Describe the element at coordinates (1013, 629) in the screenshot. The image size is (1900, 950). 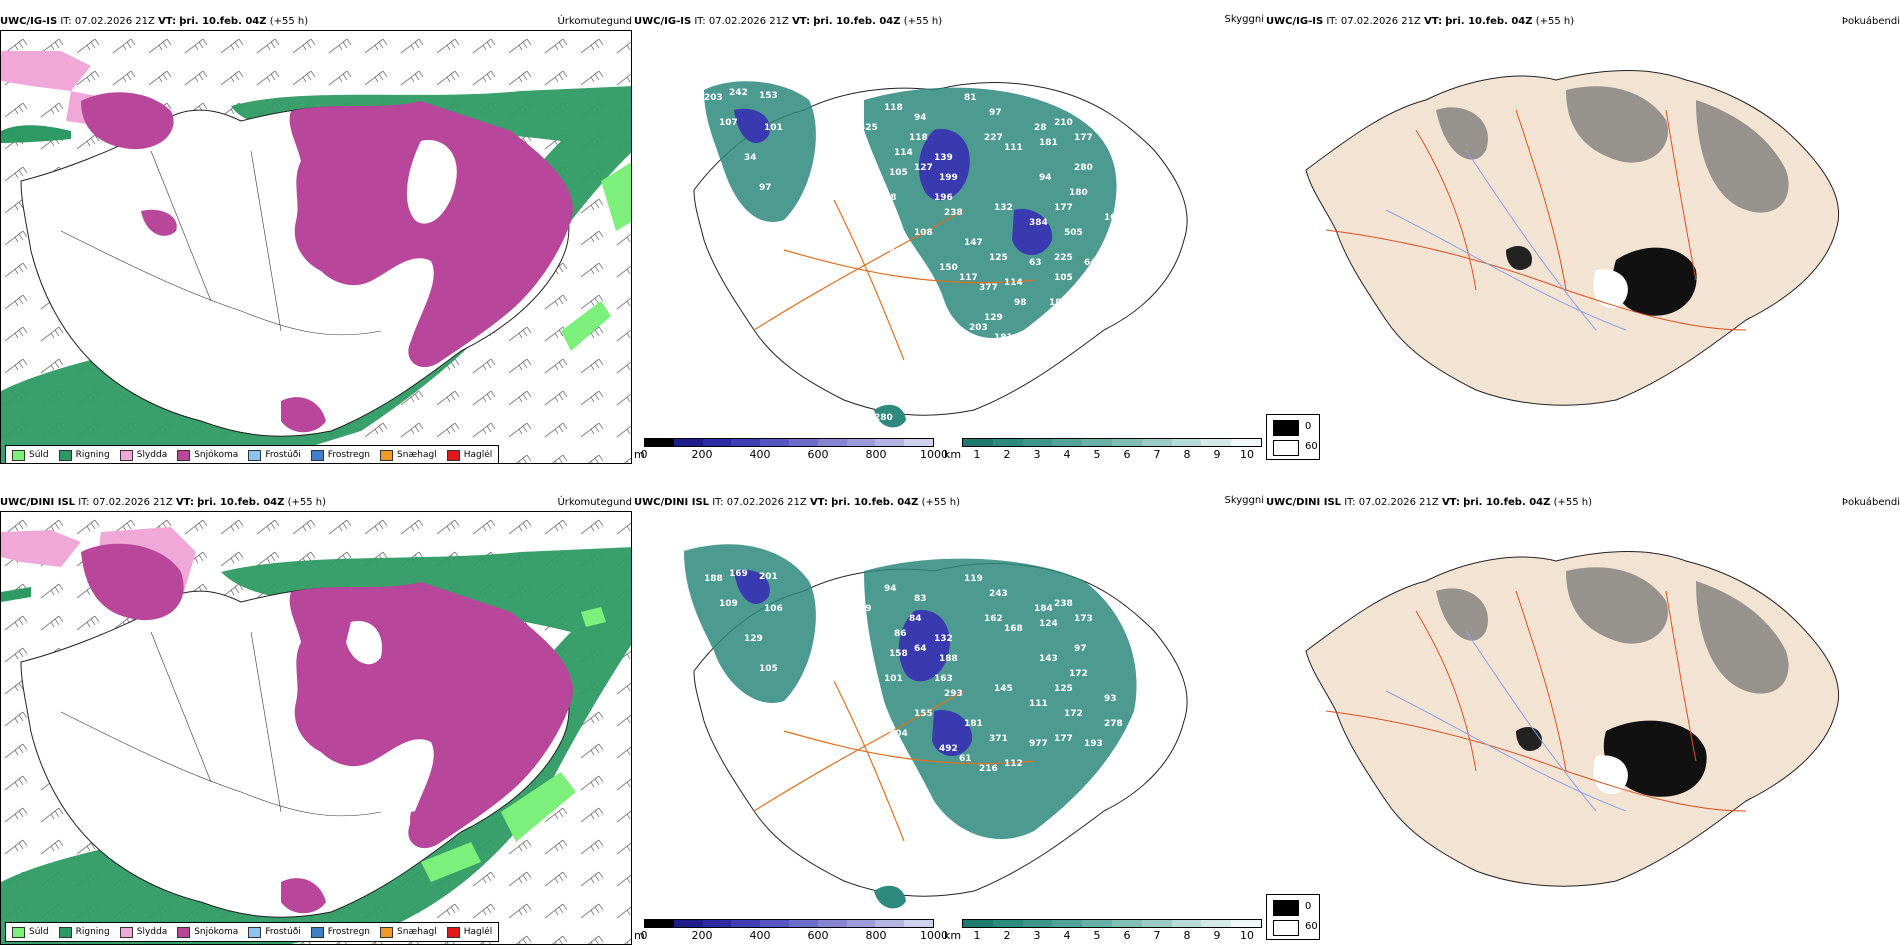
I see `cloud-base-label: 168` at that location.